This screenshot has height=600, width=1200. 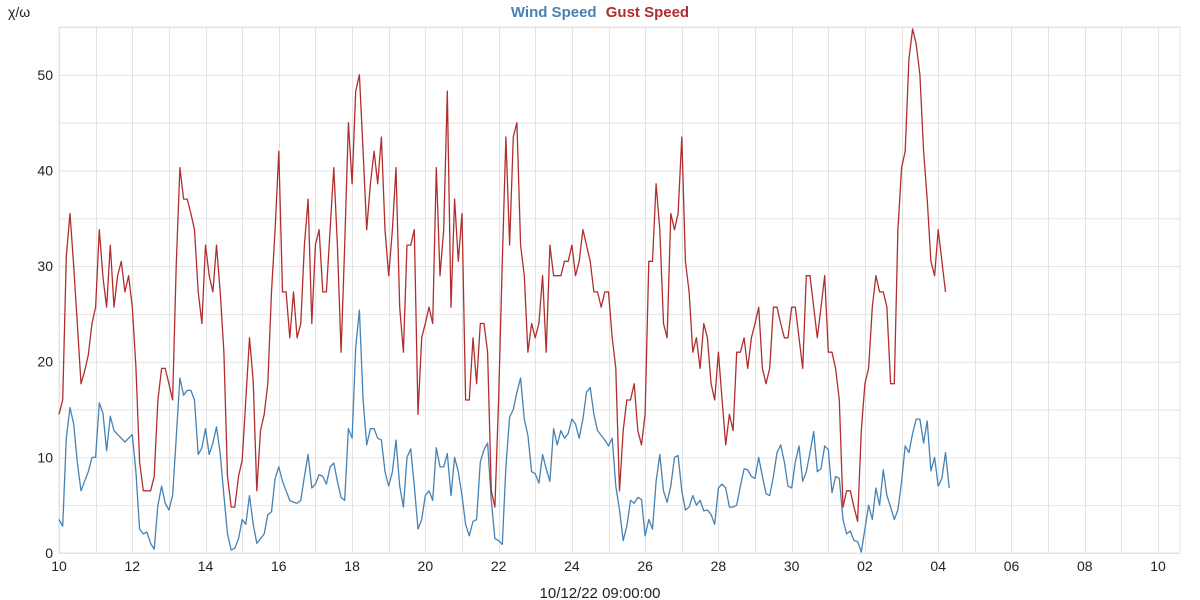 What do you see at coordinates (572, 566) in the screenshot?
I see `x-tick-label: 24` at bounding box center [572, 566].